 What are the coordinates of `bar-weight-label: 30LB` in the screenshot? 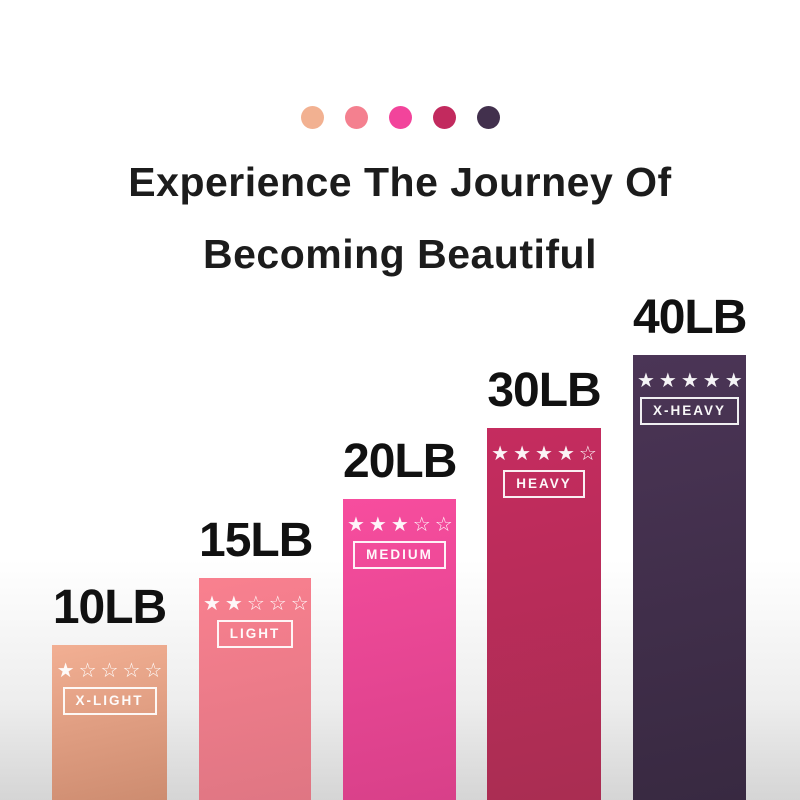 It's located at (544, 390).